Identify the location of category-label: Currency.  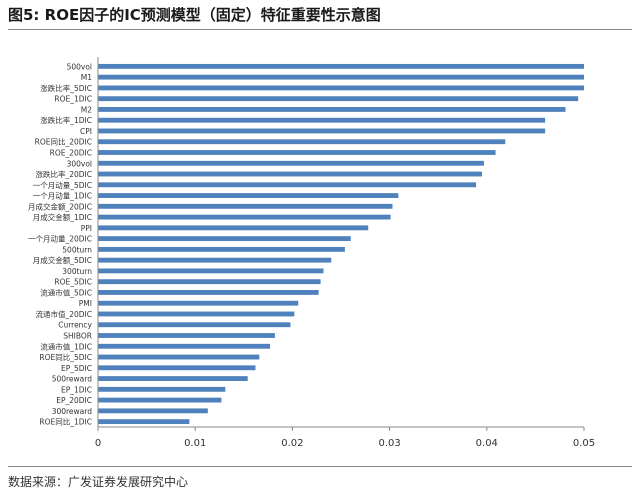
(75, 325).